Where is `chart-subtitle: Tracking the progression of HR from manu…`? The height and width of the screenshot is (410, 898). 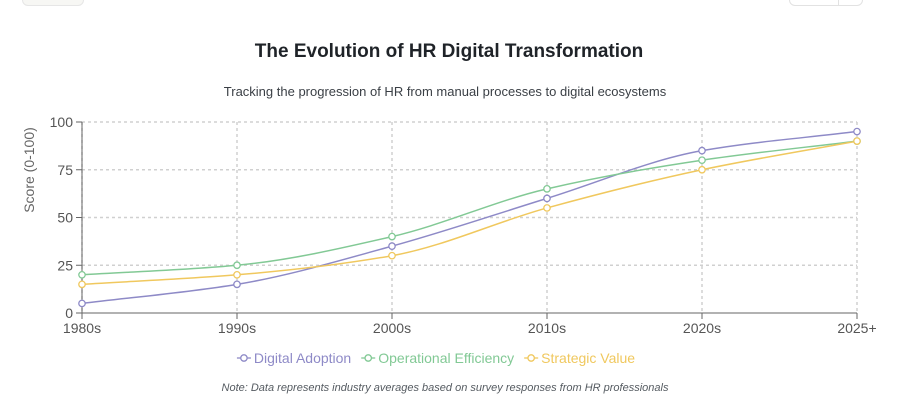
chart-subtitle: Tracking the progression of HR from manu… is located at coordinates (445, 91).